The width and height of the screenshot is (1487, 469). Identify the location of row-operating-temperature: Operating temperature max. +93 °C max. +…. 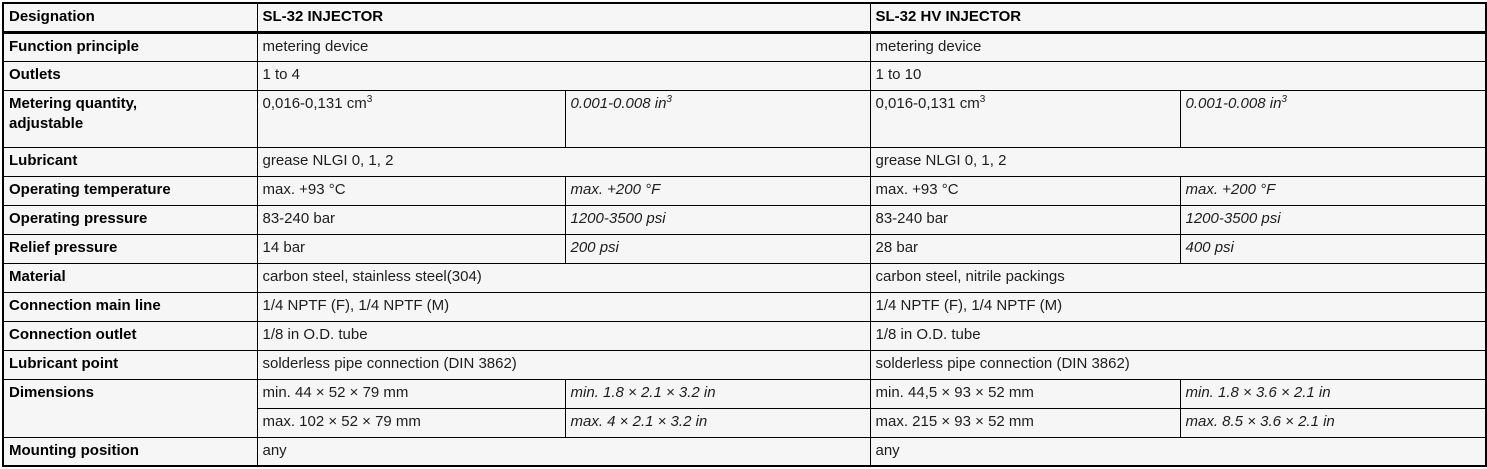
(744, 190).